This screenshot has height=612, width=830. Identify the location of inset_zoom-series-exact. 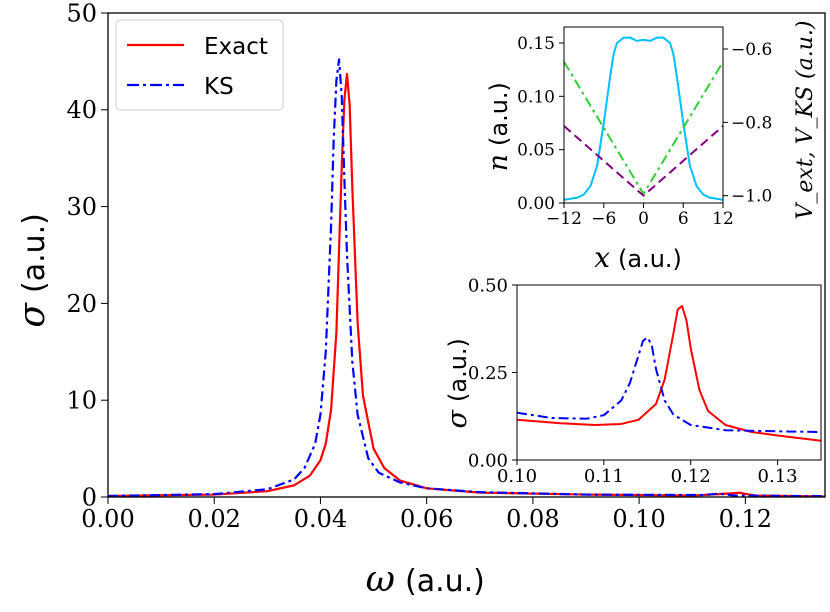
(669, 373).